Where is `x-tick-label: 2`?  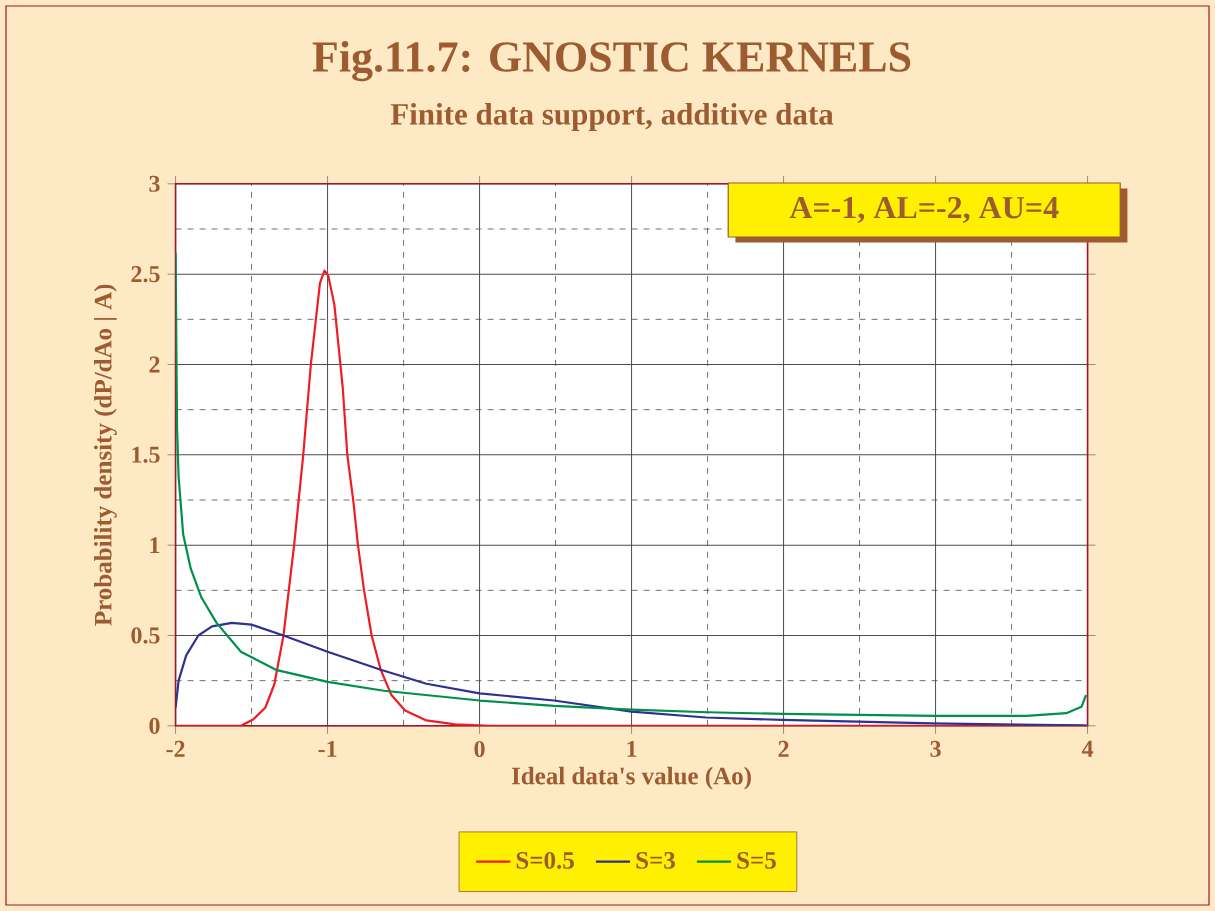
x-tick-label: 2 is located at coordinates (783, 748).